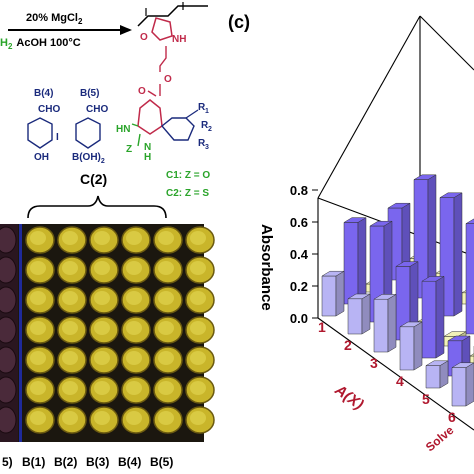  What do you see at coordinates (90, 126) in the screenshot?
I see `reagent-b5: B(5) CHO B(OH)2` at bounding box center [90, 126].